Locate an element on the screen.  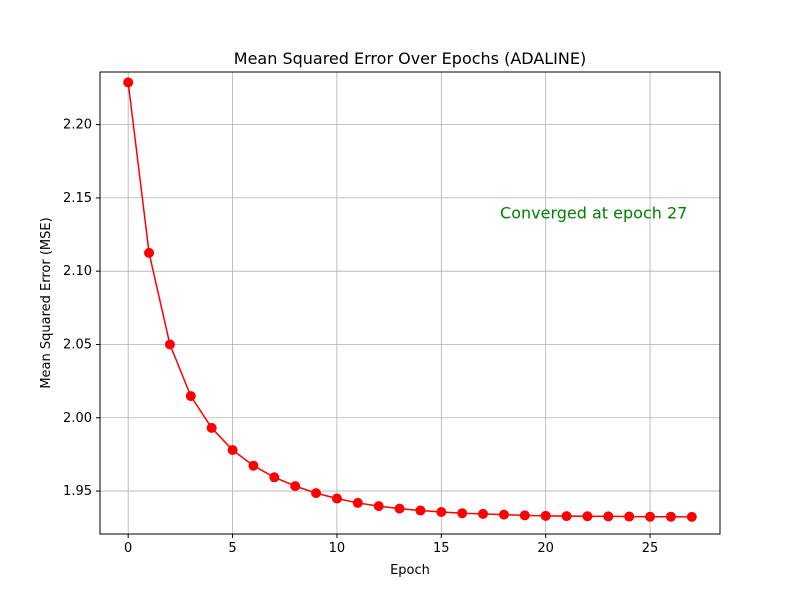
y-tick-label: 2.05 is located at coordinates (77, 344).